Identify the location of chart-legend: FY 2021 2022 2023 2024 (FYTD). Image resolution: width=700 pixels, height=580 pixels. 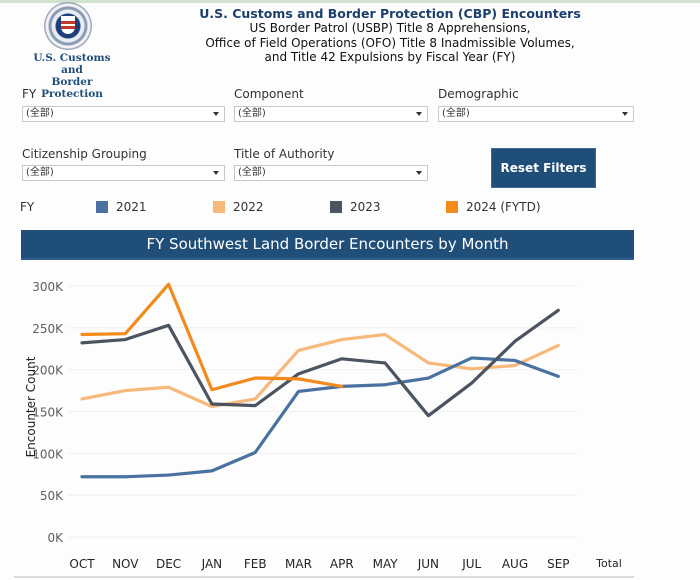
(350, 208).